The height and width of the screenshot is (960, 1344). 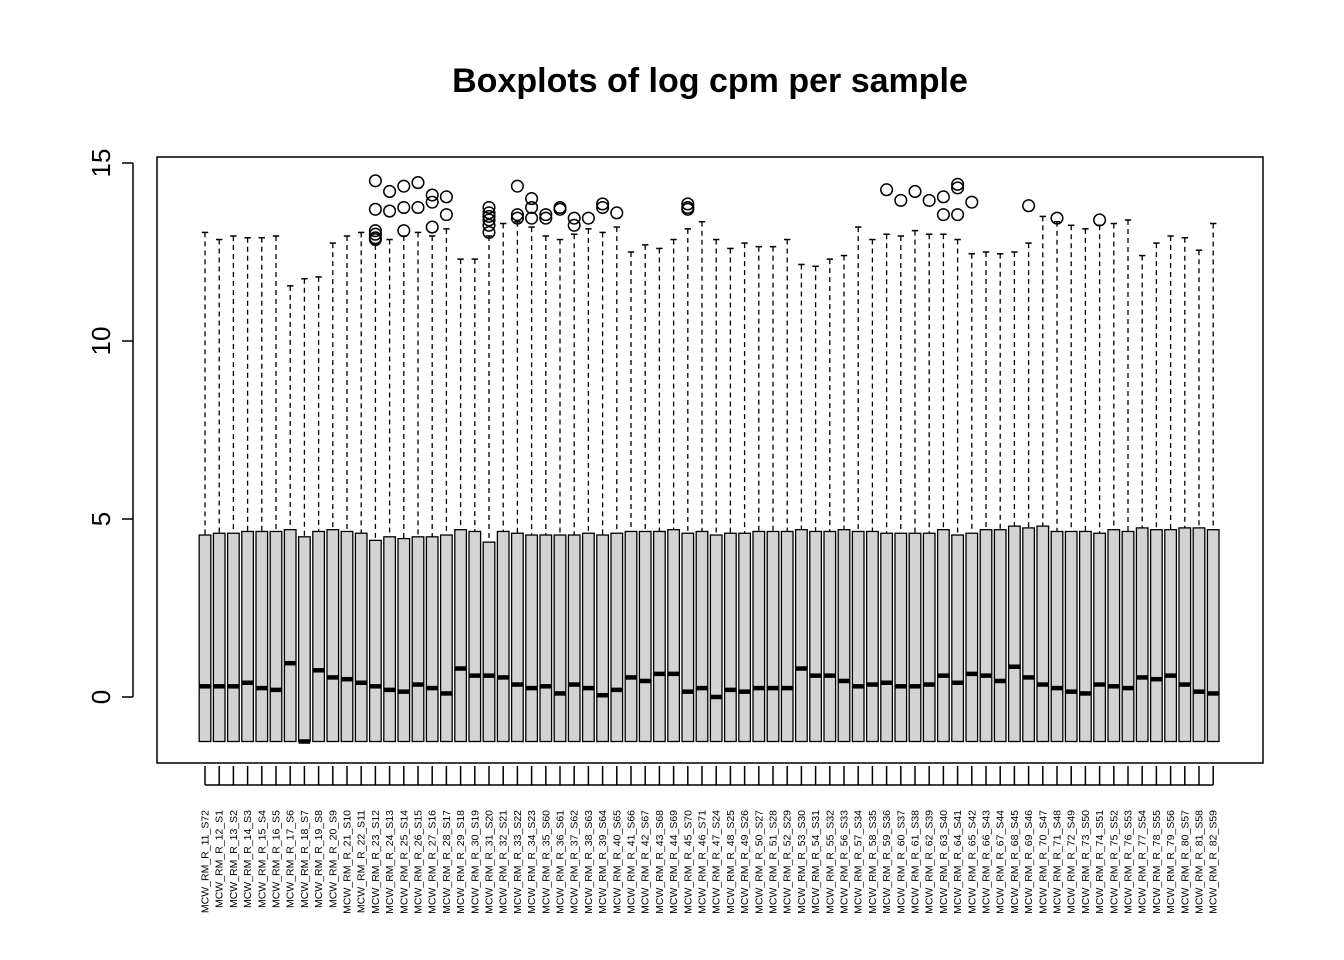 I want to click on x-tick-label: MCW_RM_R_54_S31, so click(x=816, y=862).